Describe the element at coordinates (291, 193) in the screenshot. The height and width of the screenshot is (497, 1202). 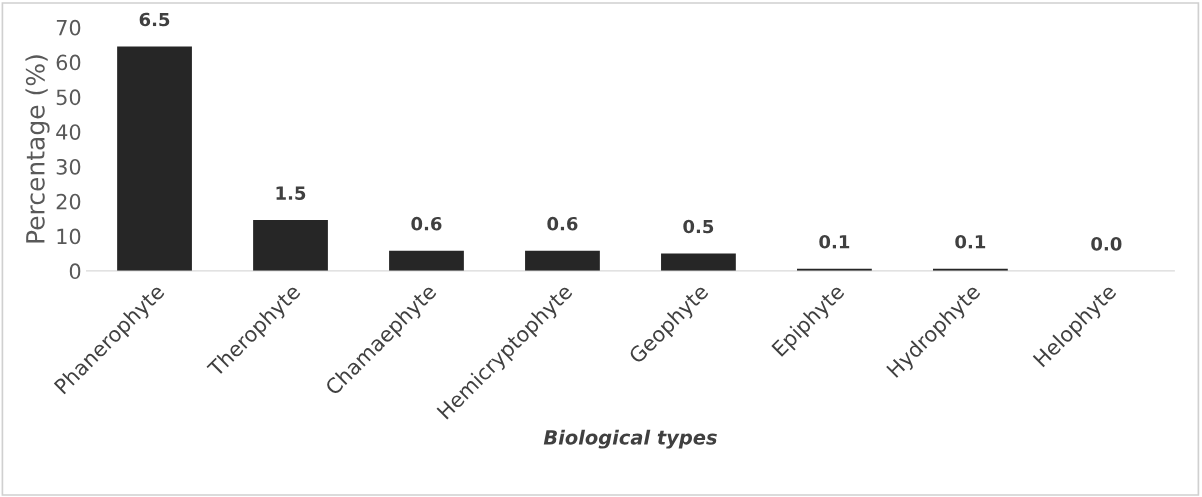
I see `annotation: 1.5` at that location.